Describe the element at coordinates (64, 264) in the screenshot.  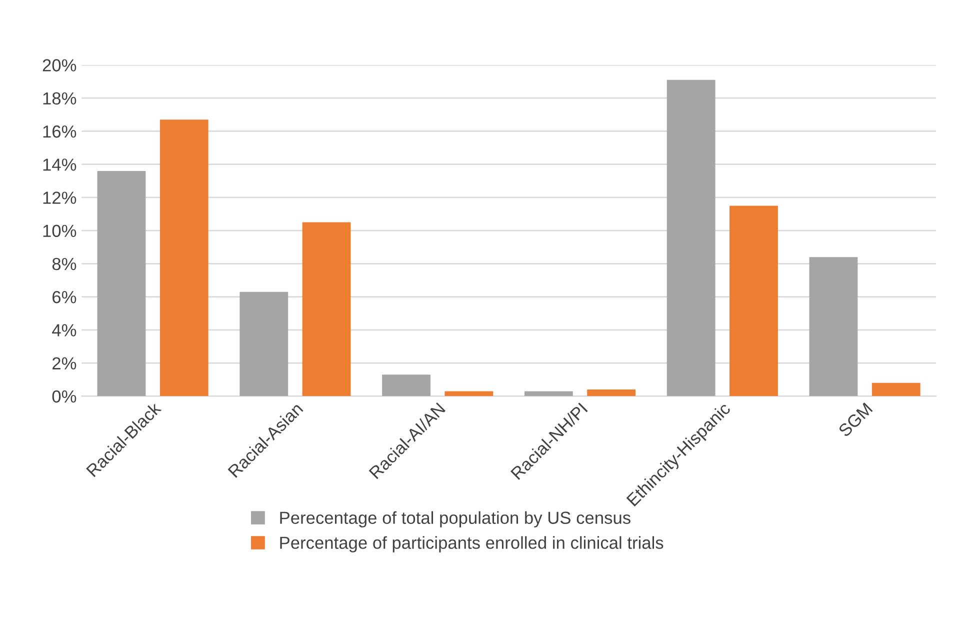
I see `y-tick-label: 8%` at that location.